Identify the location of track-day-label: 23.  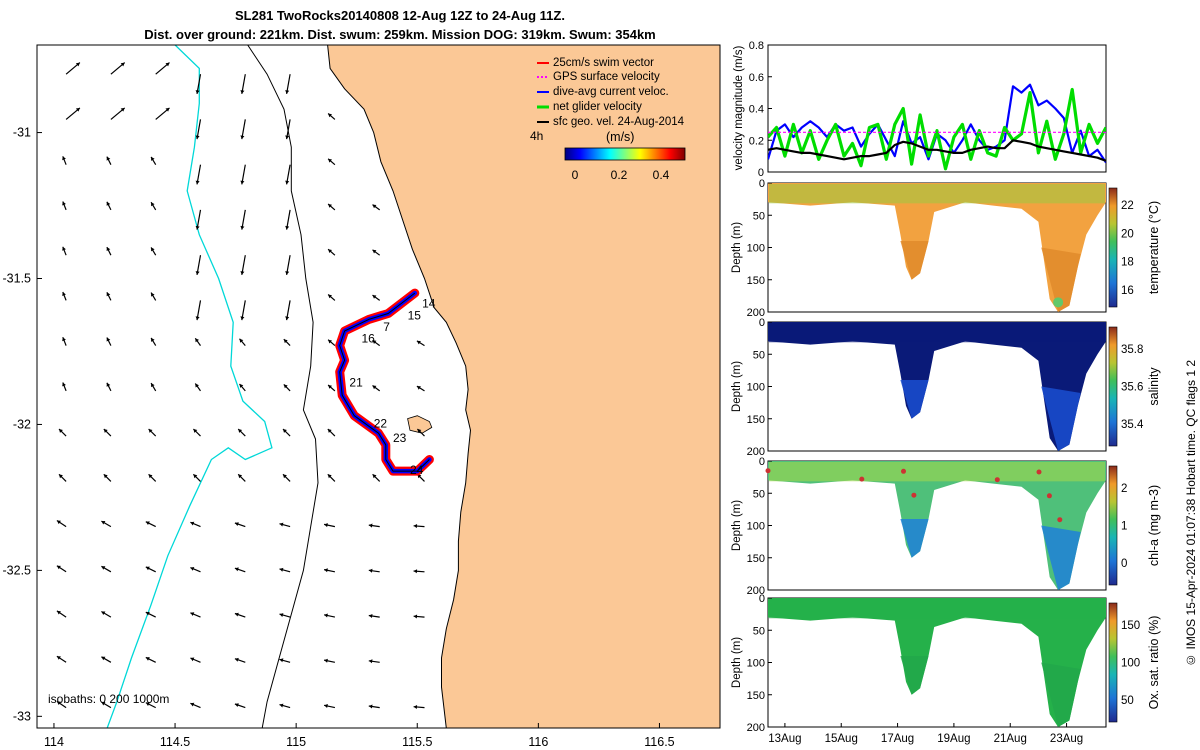
(400, 438).